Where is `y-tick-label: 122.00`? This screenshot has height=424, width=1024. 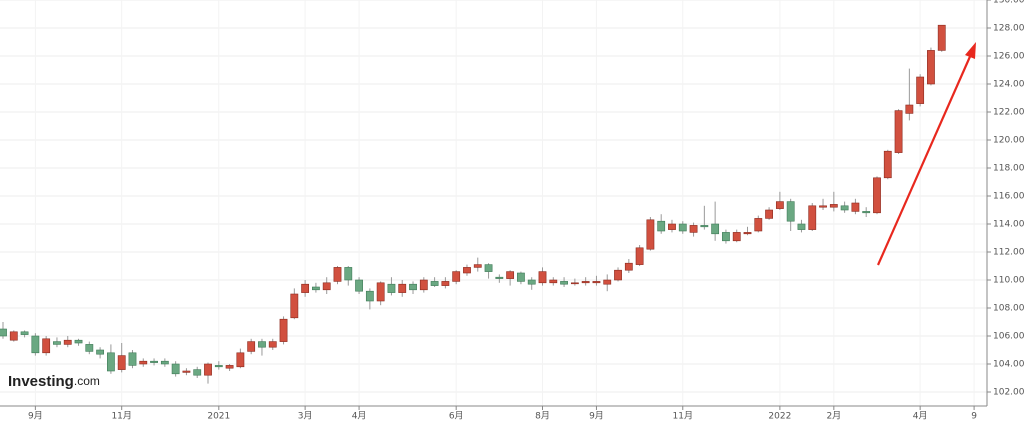 y-tick-label: 122.00 is located at coordinates (1008, 113).